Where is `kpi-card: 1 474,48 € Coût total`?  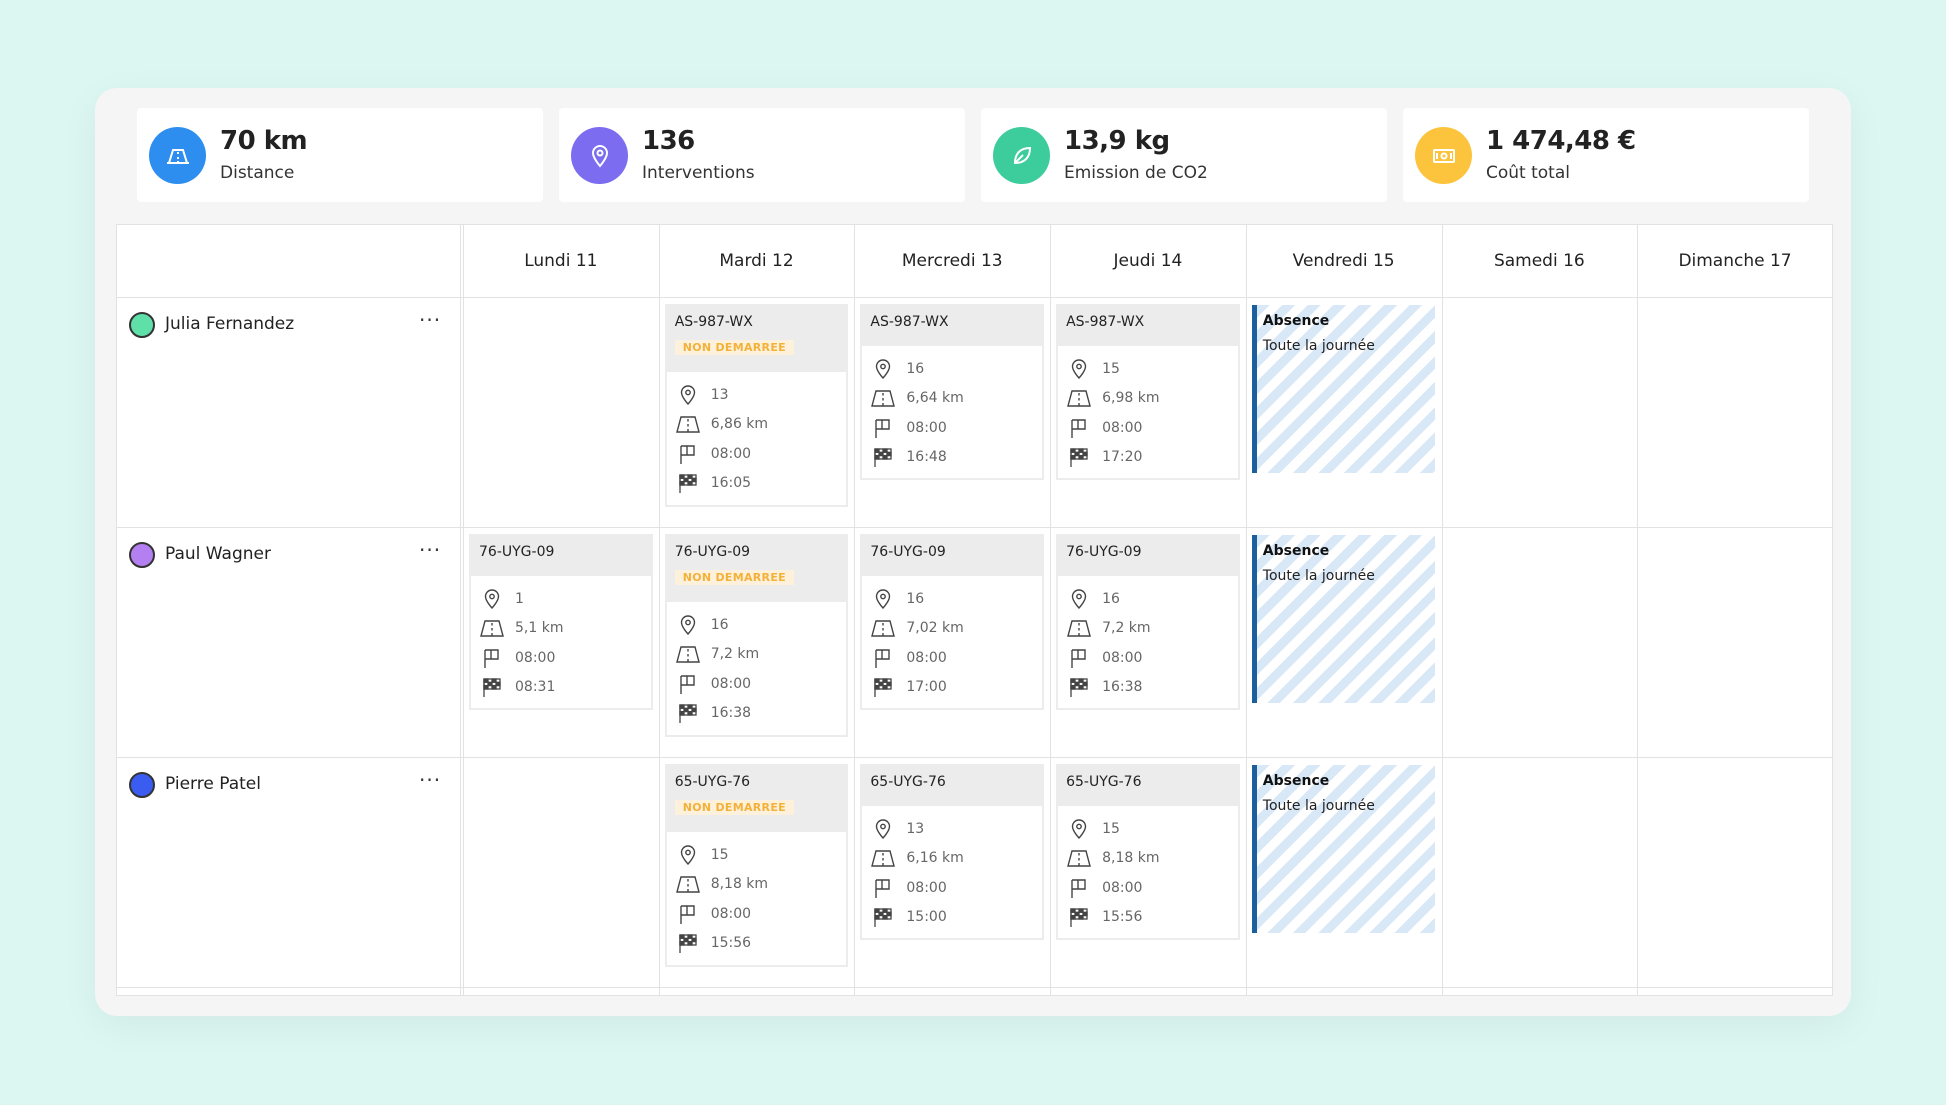 kpi-card: 1 474,48 € Coût total is located at coordinates (1606, 155).